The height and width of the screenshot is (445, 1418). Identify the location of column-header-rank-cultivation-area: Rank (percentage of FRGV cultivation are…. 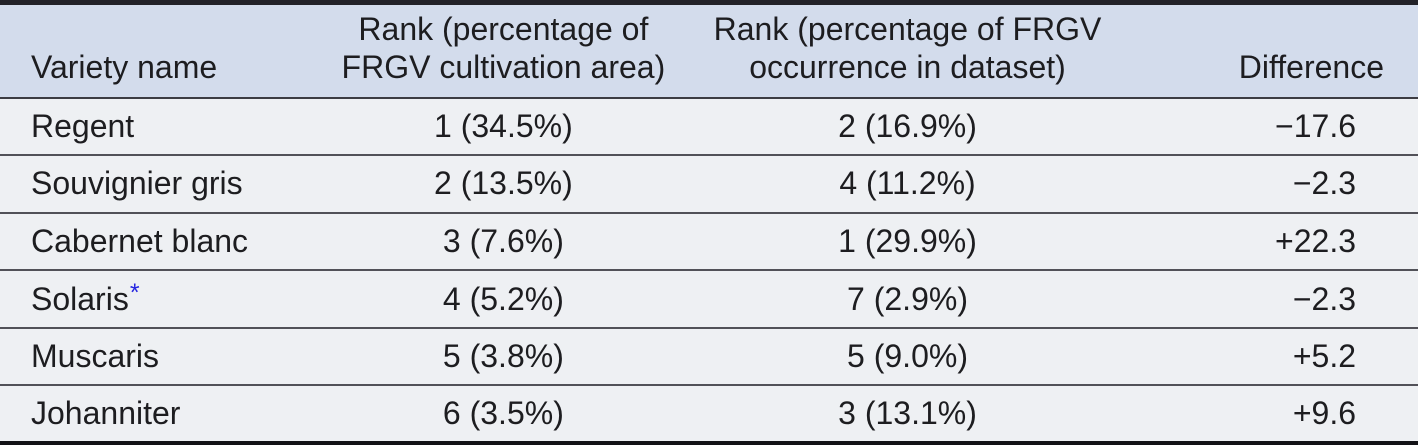
(503, 50).